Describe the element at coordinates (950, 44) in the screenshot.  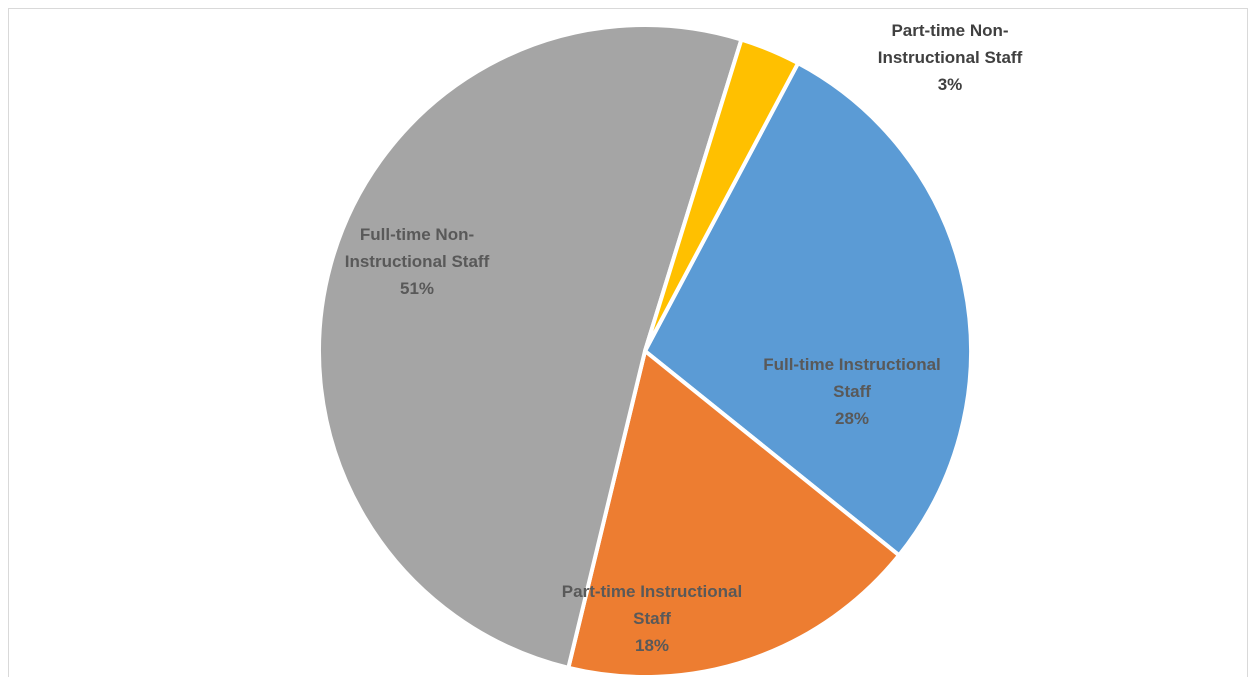
I see `data-label-category: Part-time Non-Instructional Staff` at that location.